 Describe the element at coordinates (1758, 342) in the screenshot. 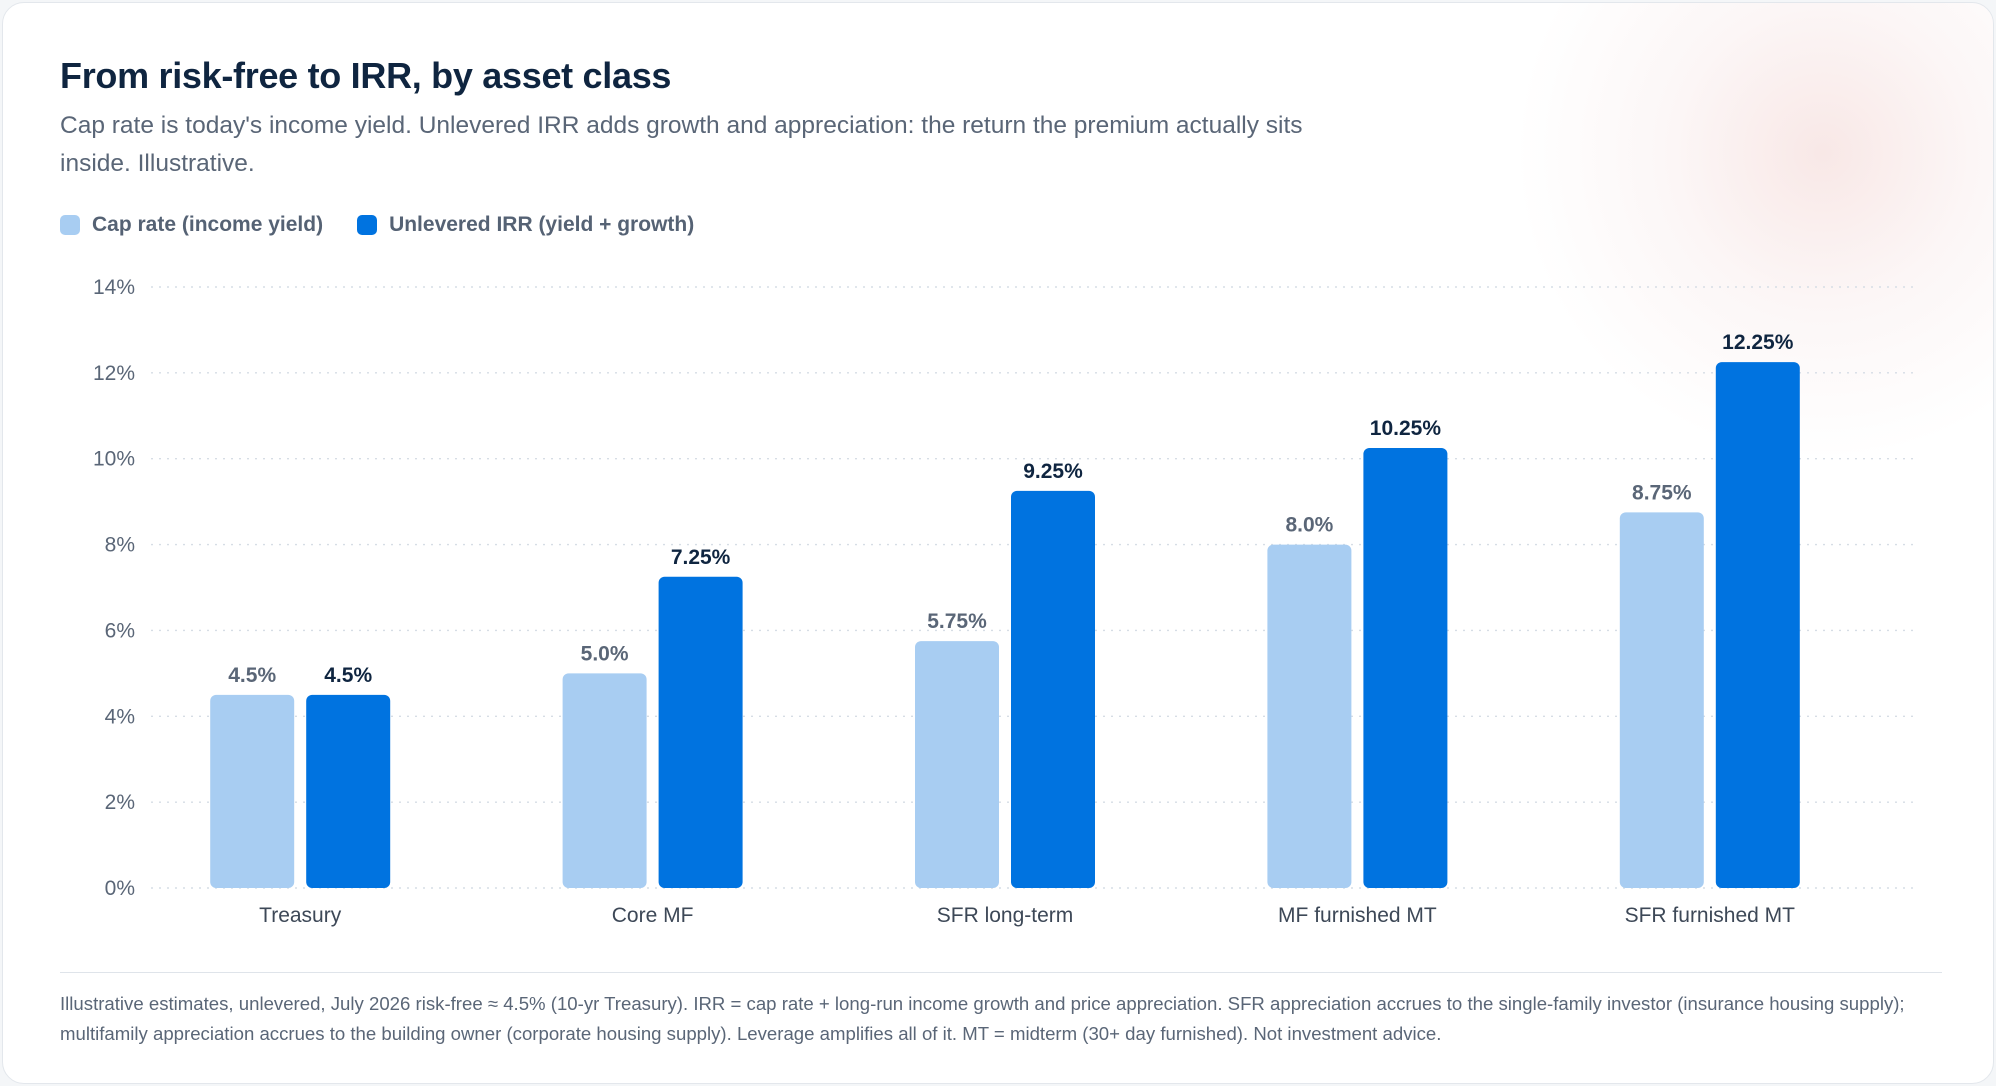

I see `data-label: 12.25%` at that location.